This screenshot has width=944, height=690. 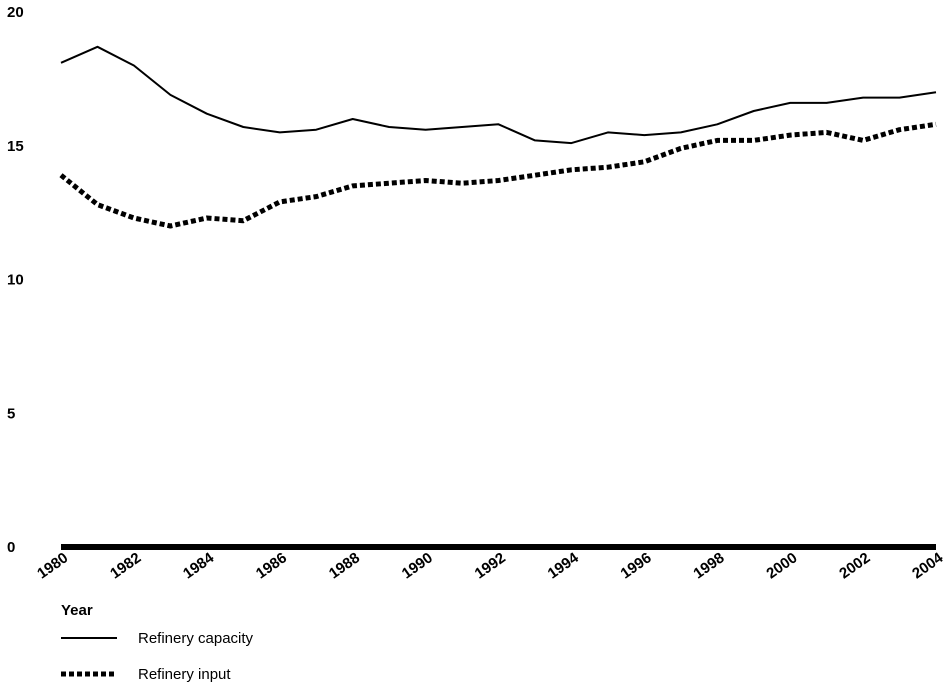 What do you see at coordinates (15, 146) in the screenshot?
I see `y-tick-label: 15` at bounding box center [15, 146].